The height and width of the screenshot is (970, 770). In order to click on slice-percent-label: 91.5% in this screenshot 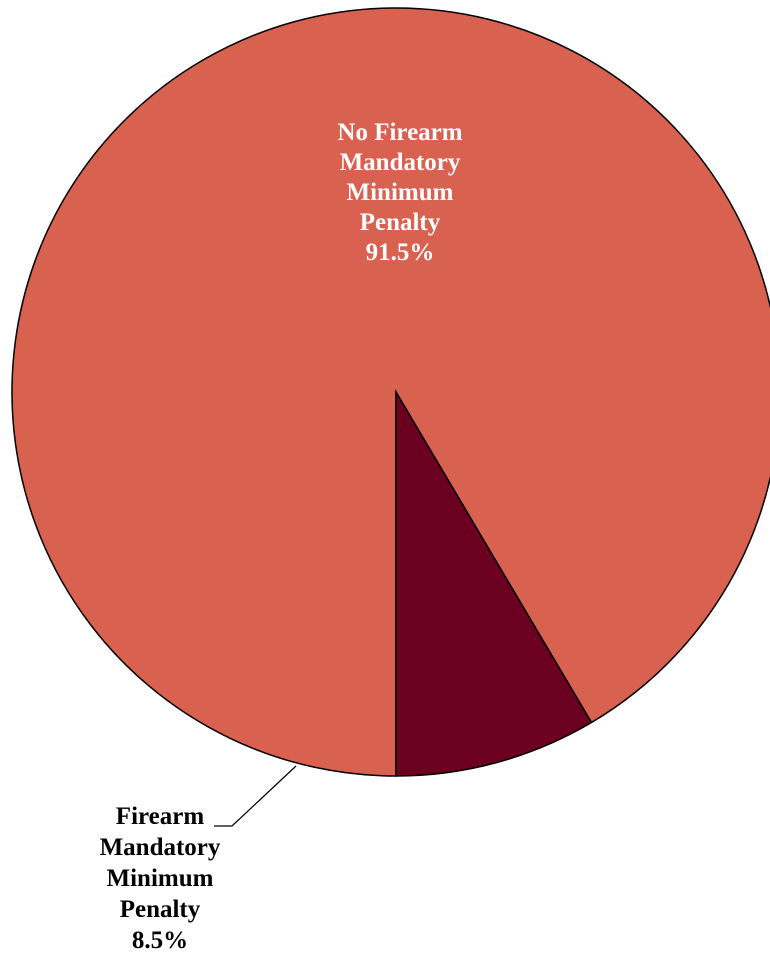, I will do `click(400, 252)`.